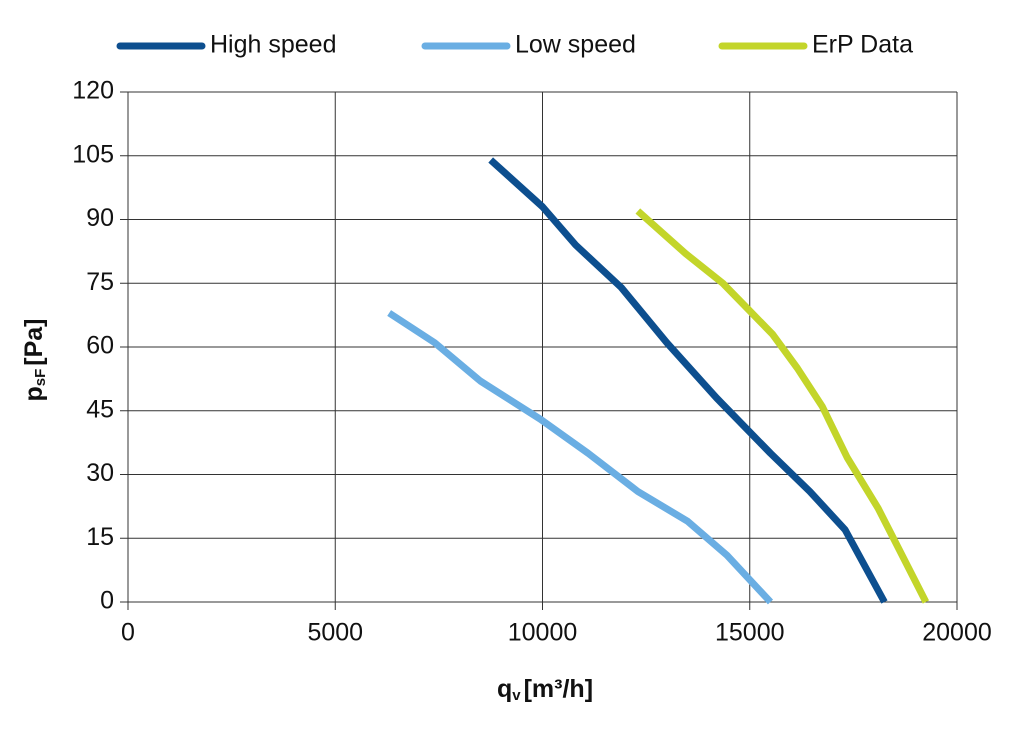 This screenshot has width=1017, height=733. Describe the element at coordinates (335, 633) in the screenshot. I see `x-tick-label: 5000` at that location.